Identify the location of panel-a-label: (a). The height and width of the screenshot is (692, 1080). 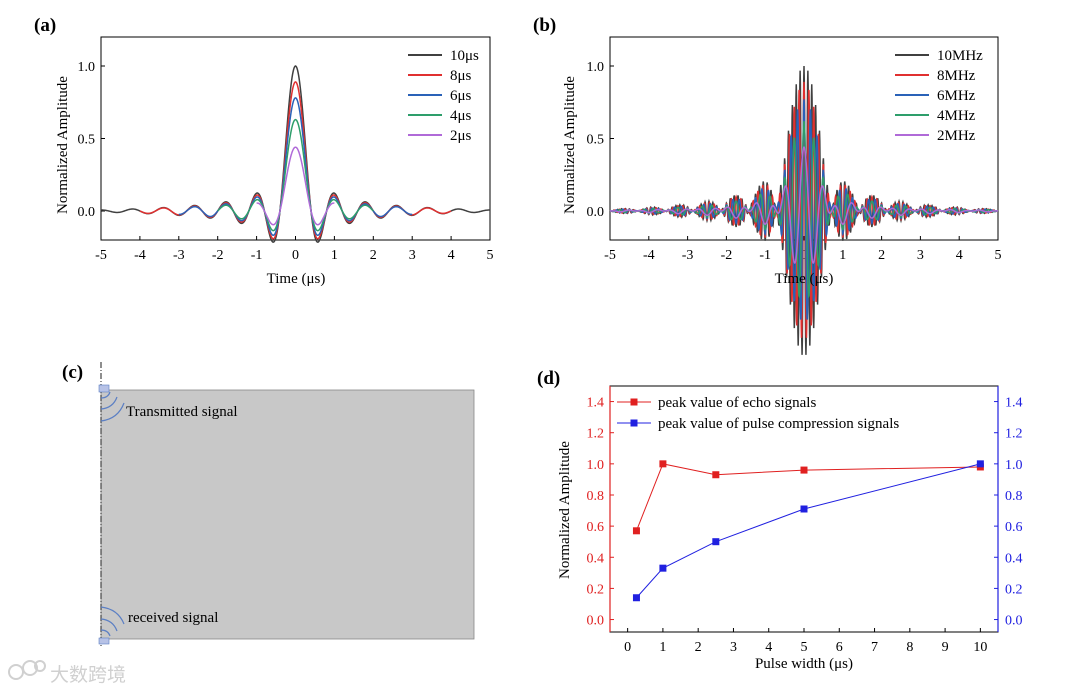
(45, 25).